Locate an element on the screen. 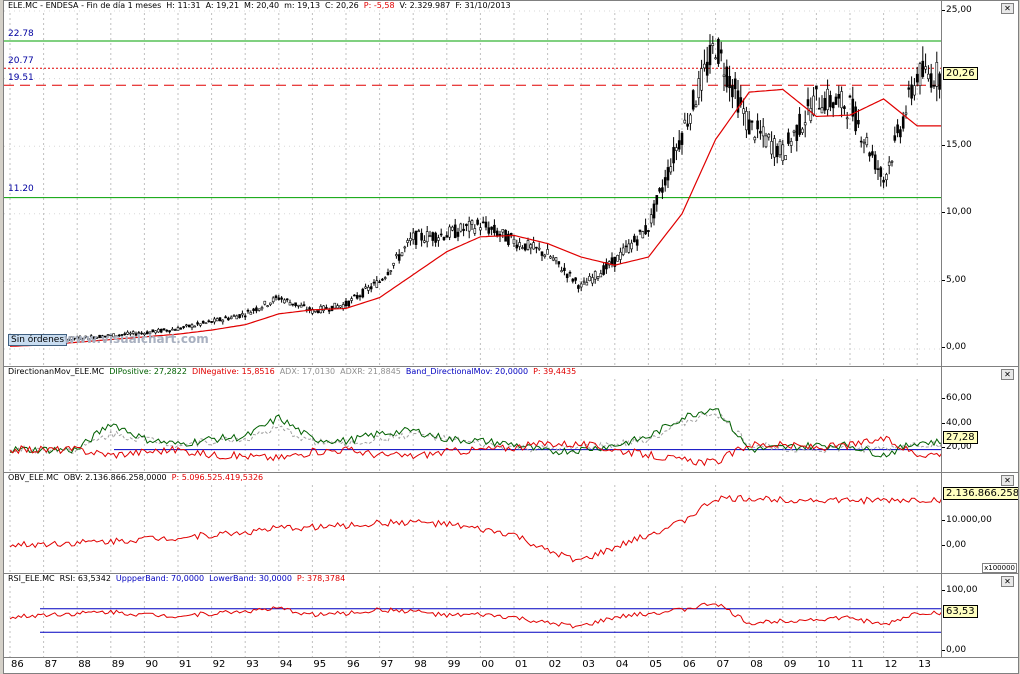 This screenshot has height=674, width=1020. rsi-name: RSI_ELE.MC is located at coordinates (31, 578).